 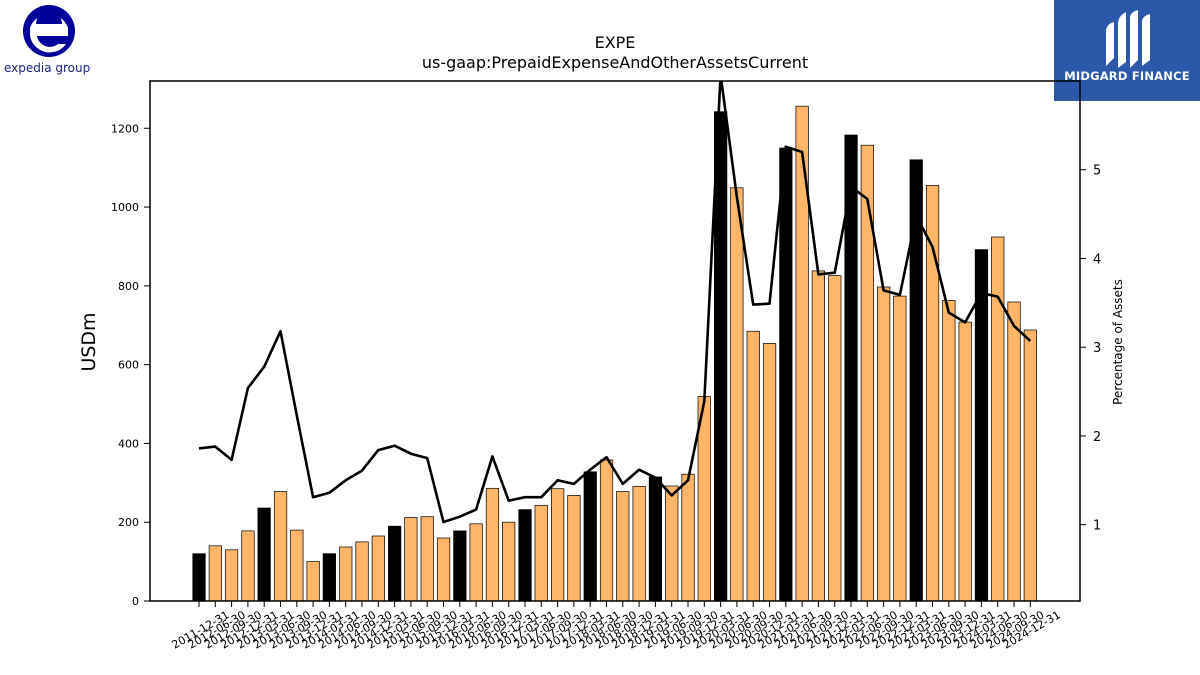 What do you see at coordinates (1097, 171) in the screenshot?
I see `y2-tick-label: 5` at bounding box center [1097, 171].